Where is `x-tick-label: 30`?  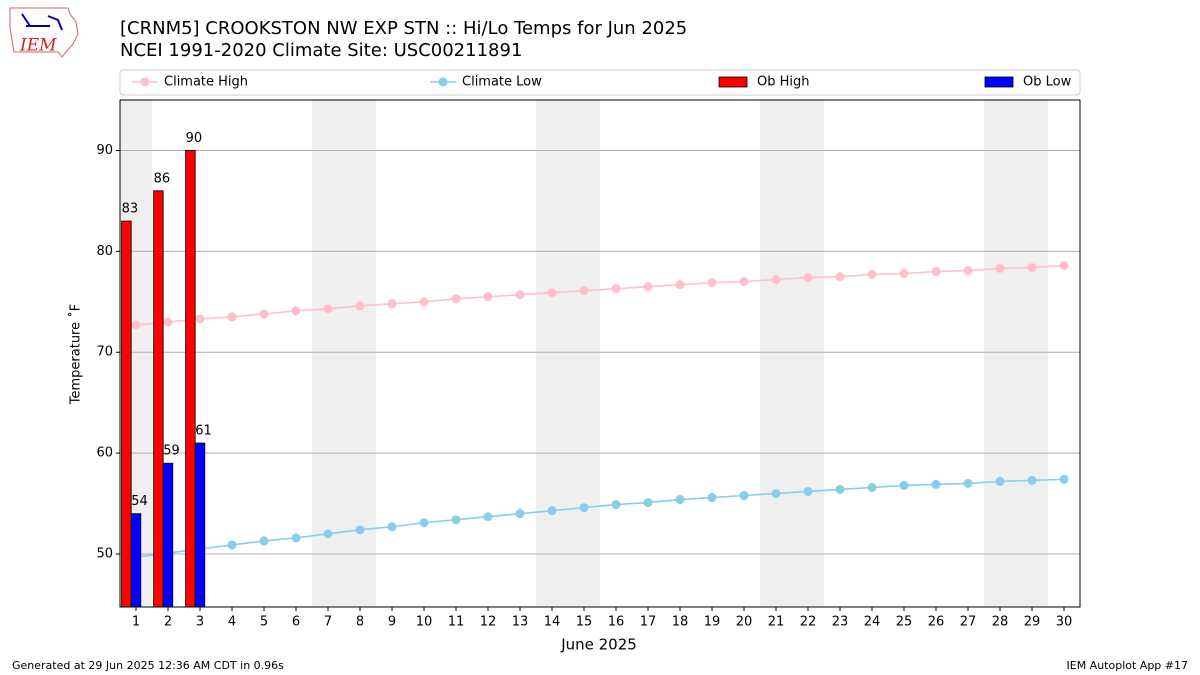
x-tick-label: 30 is located at coordinates (1064, 622).